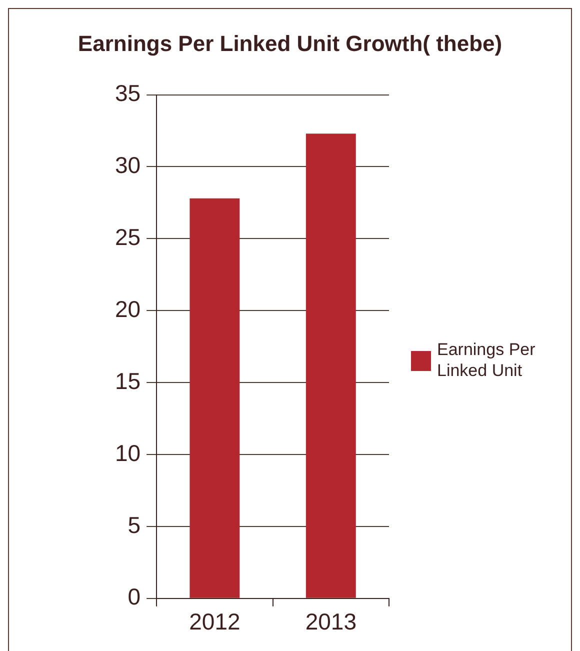 The width and height of the screenshot is (580, 651). What do you see at coordinates (127, 381) in the screenshot?
I see `y-tick-label: 15` at bounding box center [127, 381].